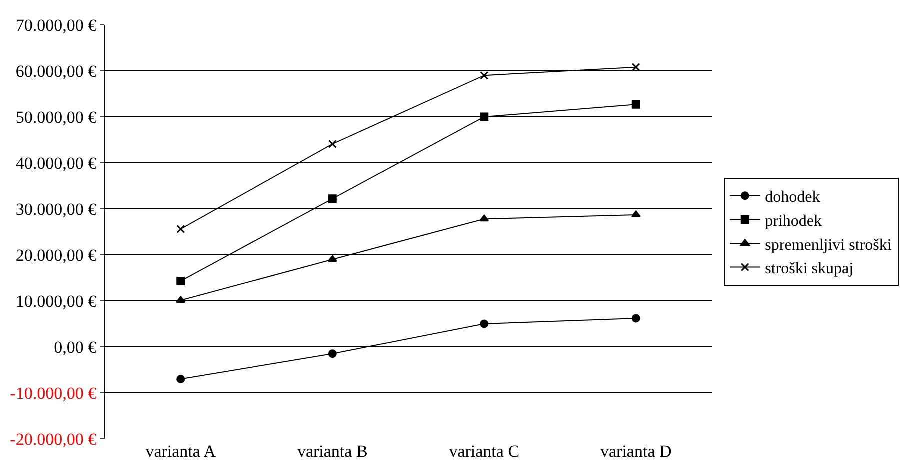 This screenshot has height=471, width=909. I want to click on y-tick-label: 0,00 €, so click(76, 347).